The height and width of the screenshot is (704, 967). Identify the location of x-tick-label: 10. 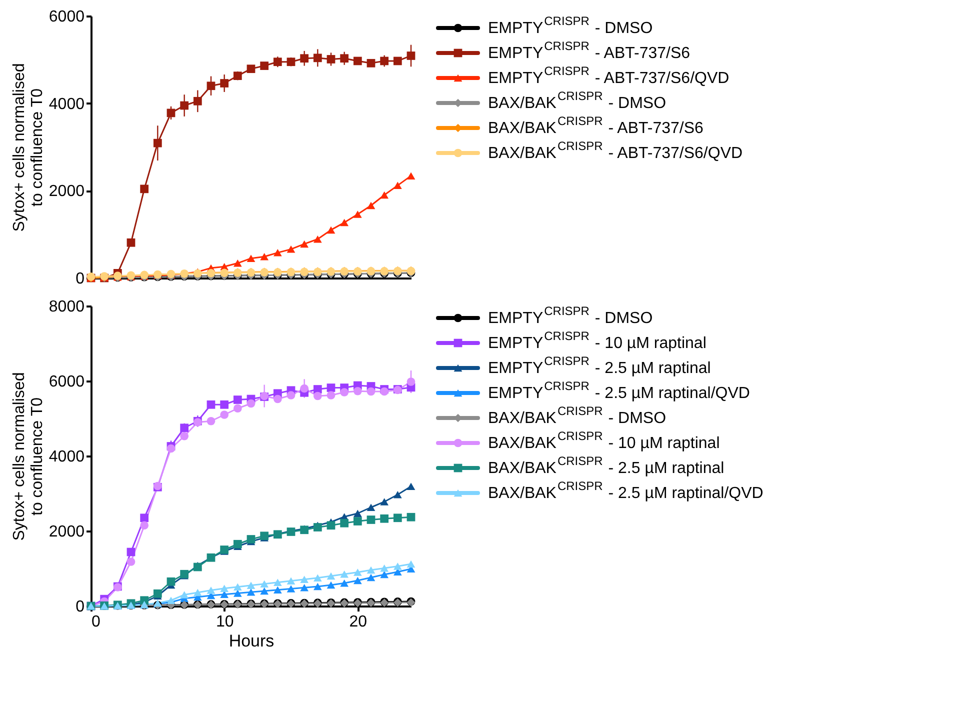
(225, 622).